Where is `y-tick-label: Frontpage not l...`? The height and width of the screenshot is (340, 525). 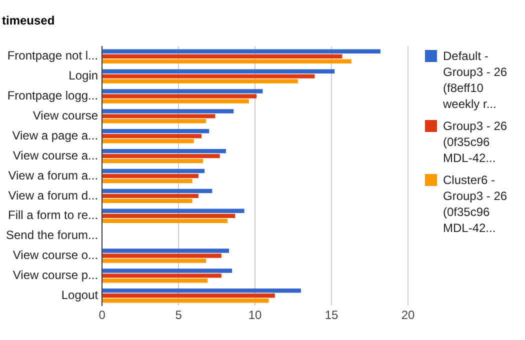
y-tick-label: Frontpage not l... is located at coordinates (52, 55).